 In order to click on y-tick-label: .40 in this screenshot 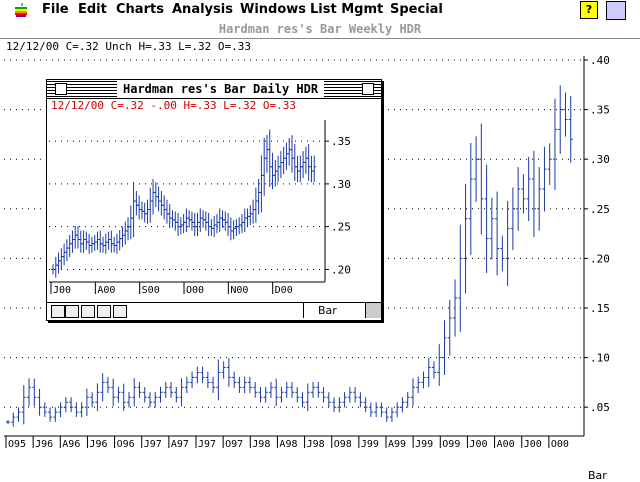, I will do `click(600, 60)`.